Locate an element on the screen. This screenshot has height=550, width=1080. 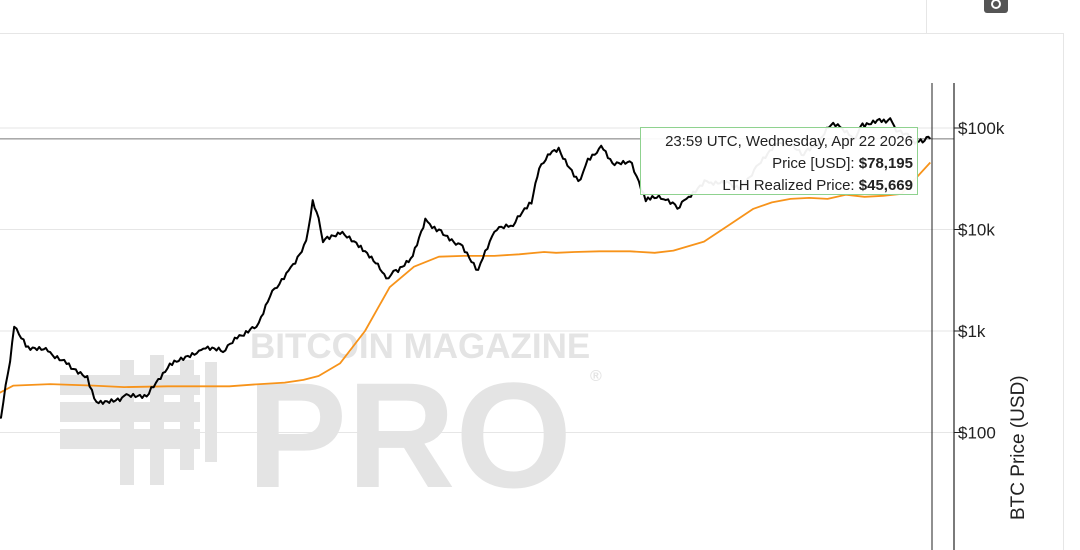
tooltip-lth-label: LTH Realized Price: is located at coordinates (788, 185).